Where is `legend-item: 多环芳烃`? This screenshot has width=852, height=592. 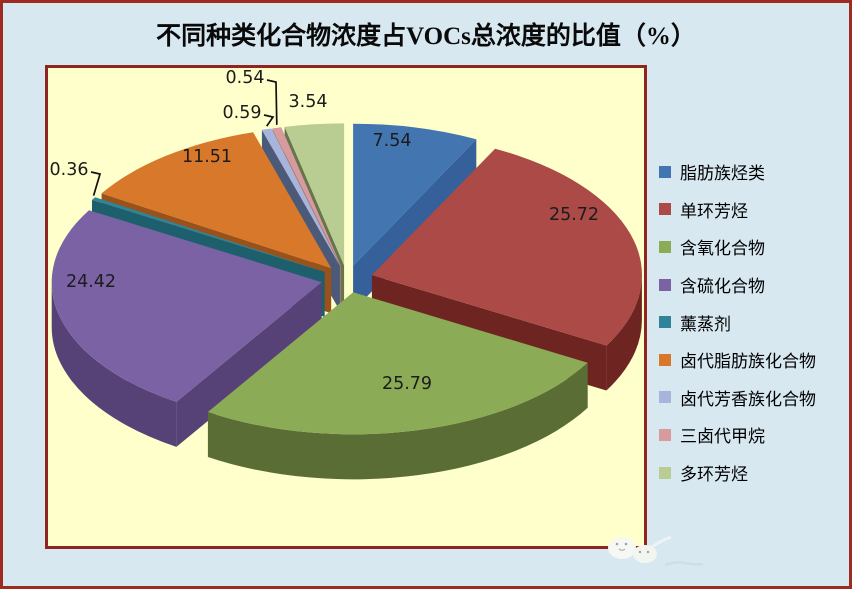
legend-item: 多环芳烃 is located at coordinates (737, 473).